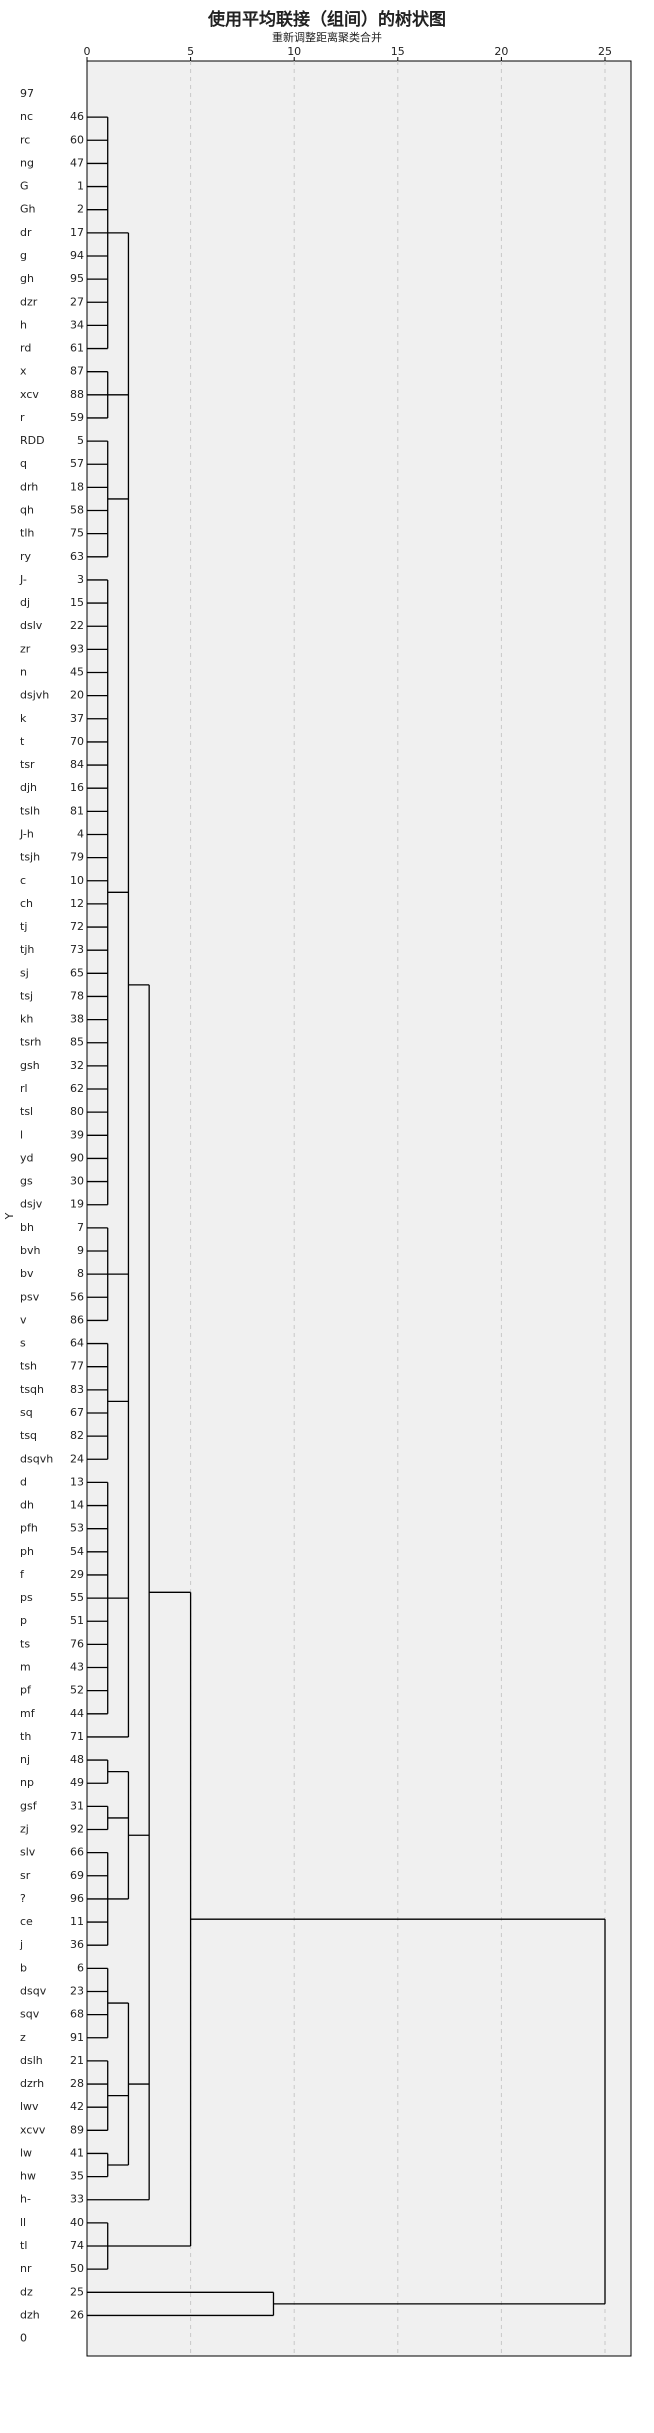 This screenshot has height=2433, width=654. Describe the element at coordinates (77, 1829) in the screenshot. I see `leaf-case: 92` at that location.